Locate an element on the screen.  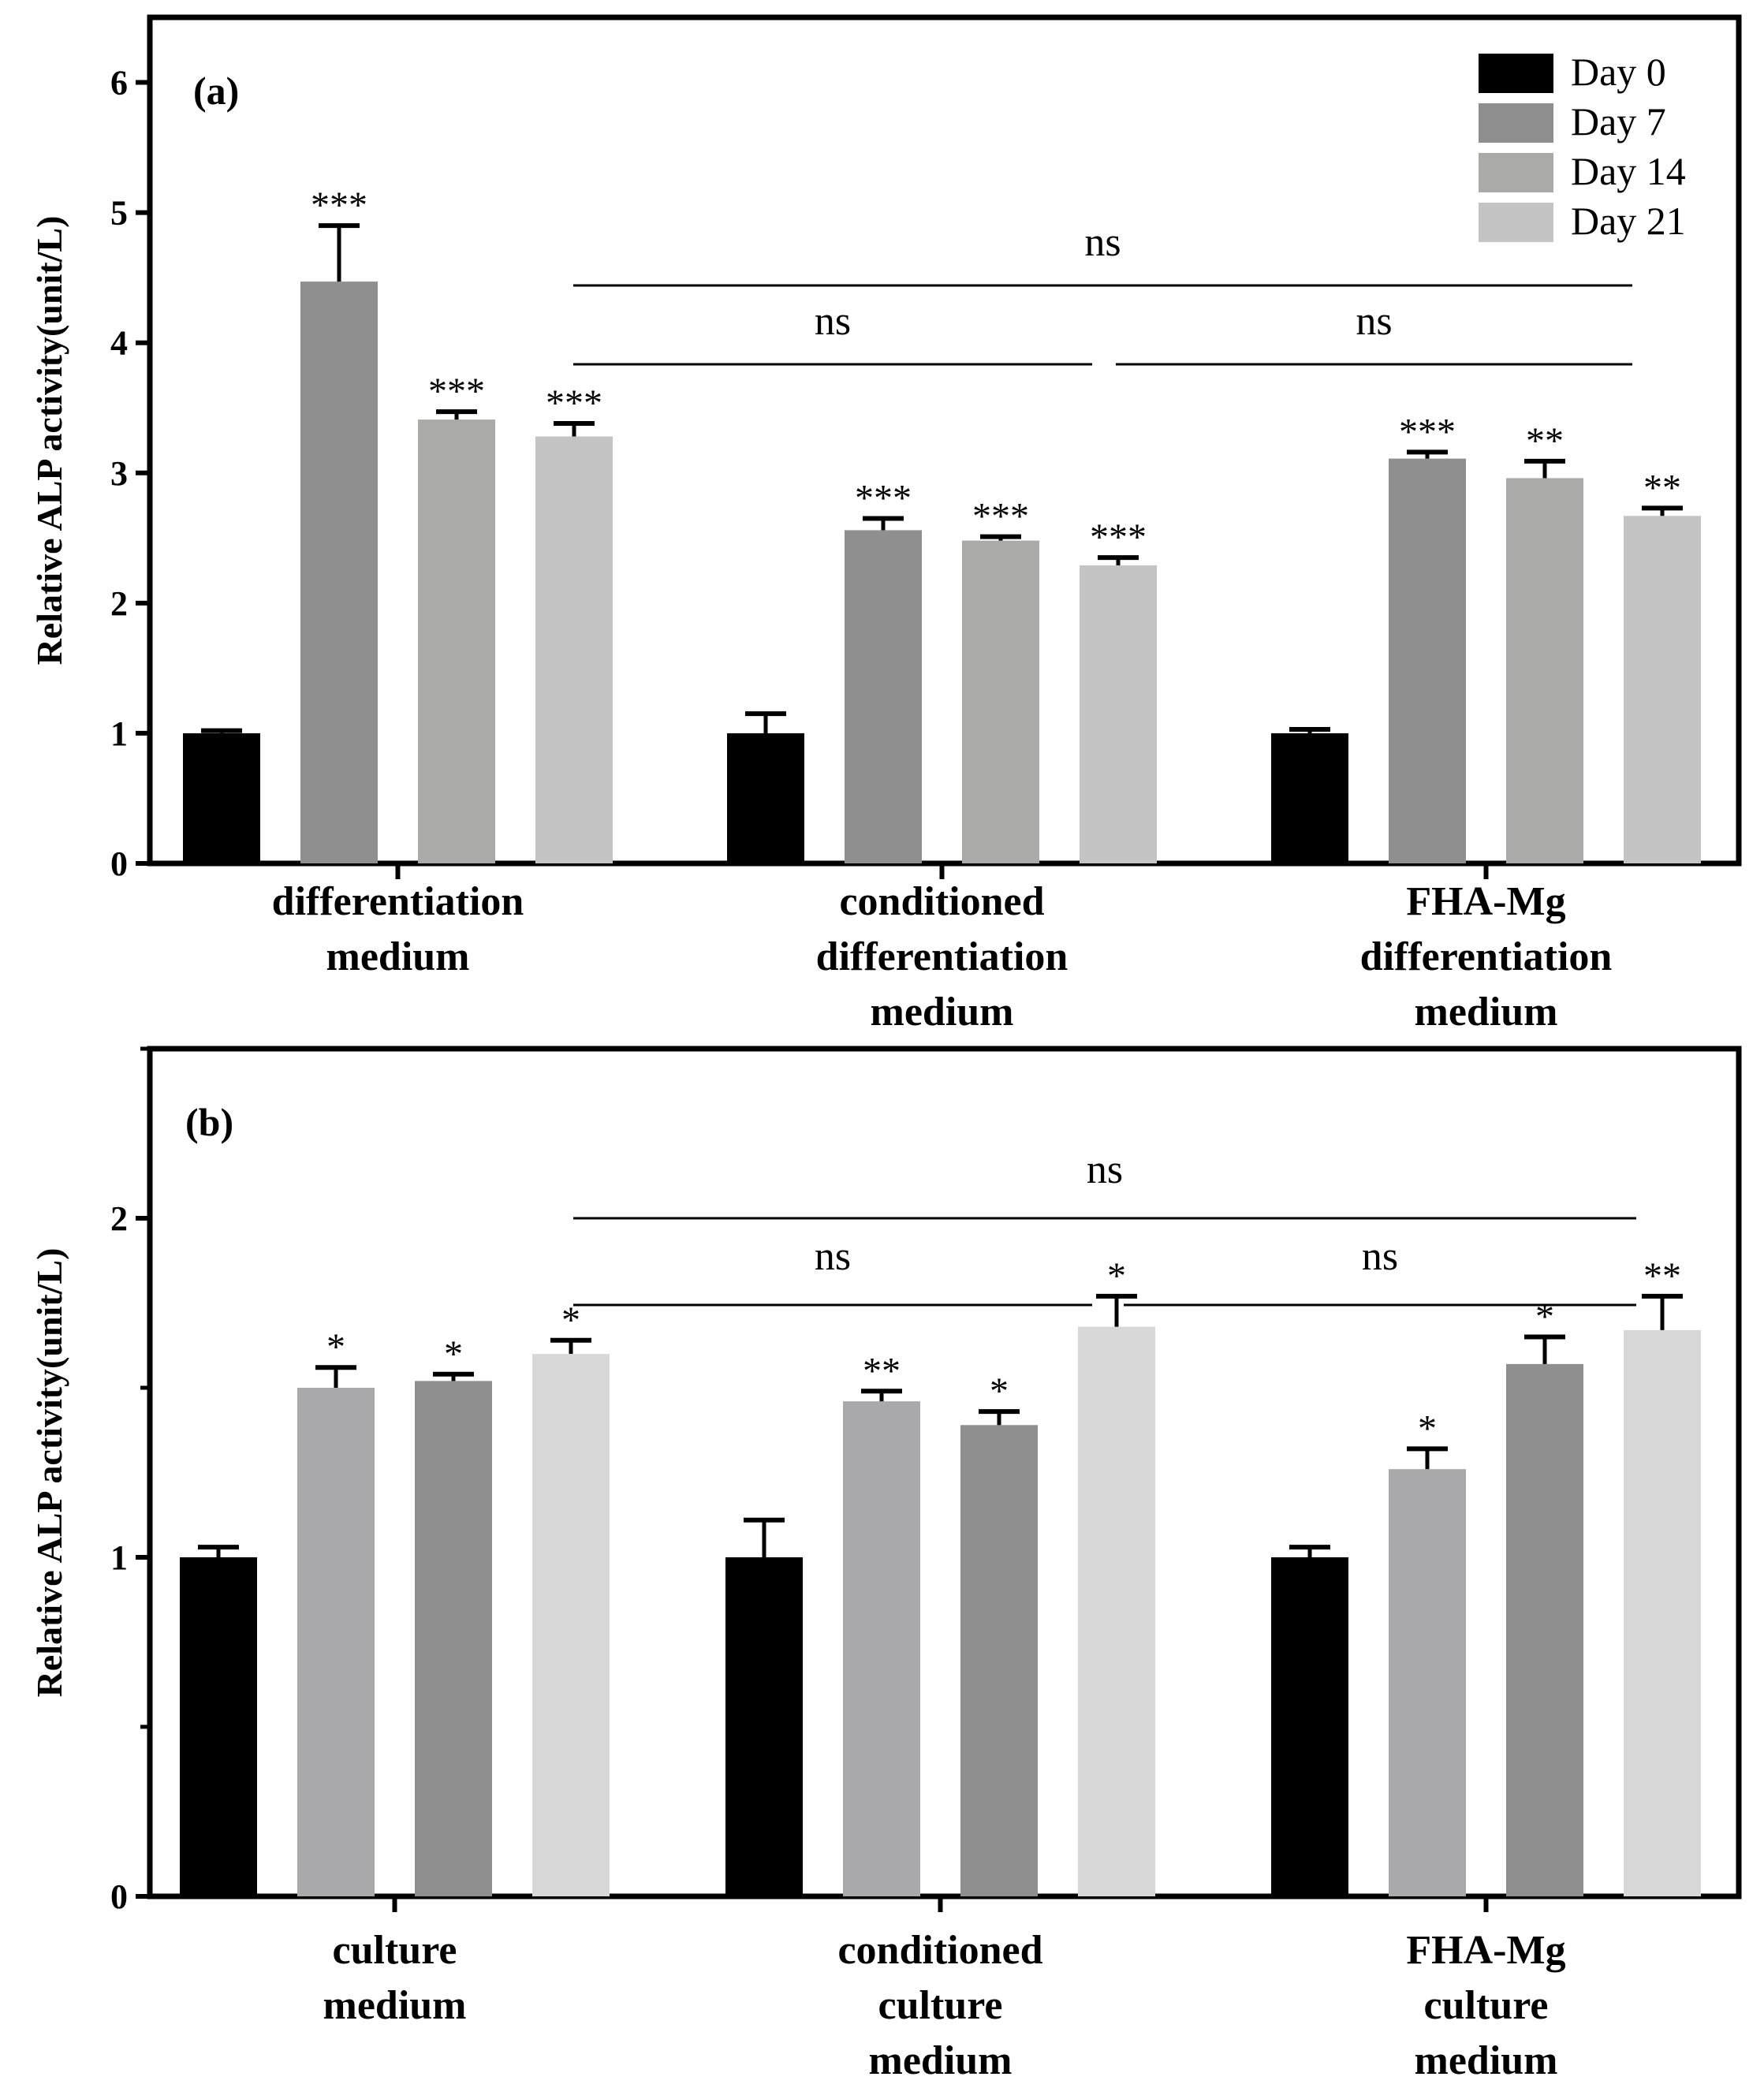
y-tick-label: 5 is located at coordinates (119, 213).